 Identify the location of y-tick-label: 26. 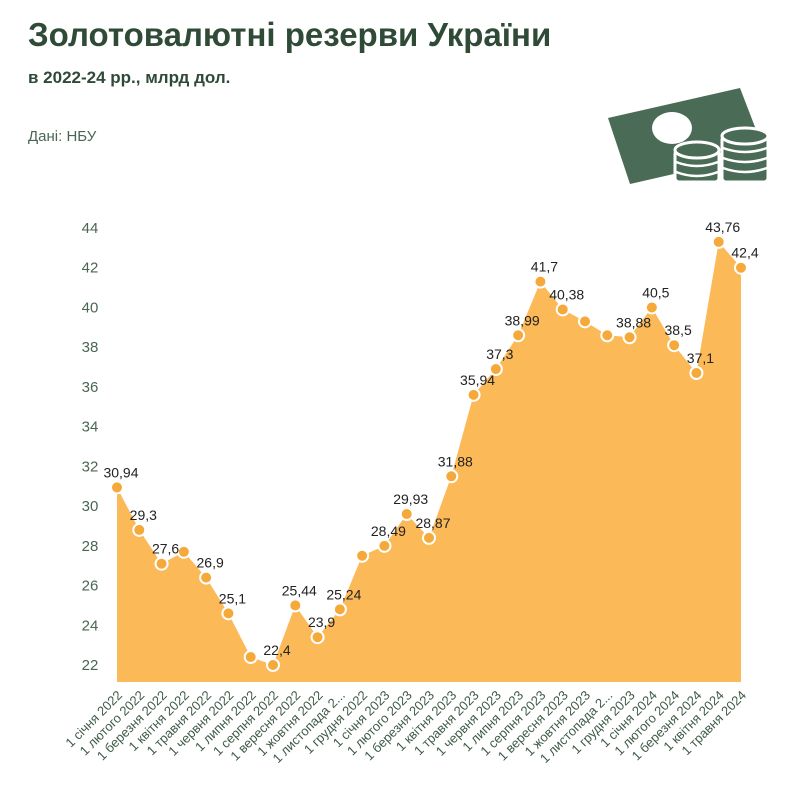
(90, 586).